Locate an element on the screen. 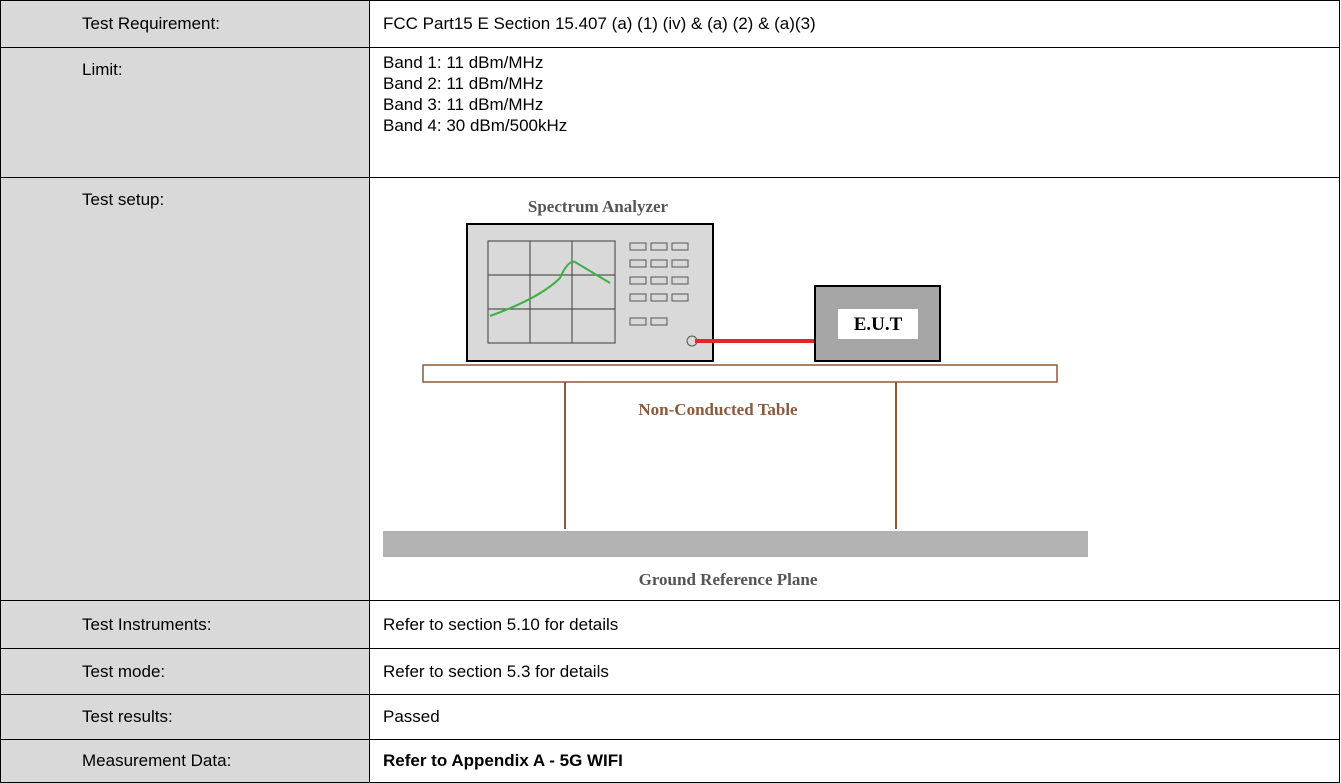  content: Refer to section 5.10 for details is located at coordinates (854, 624).